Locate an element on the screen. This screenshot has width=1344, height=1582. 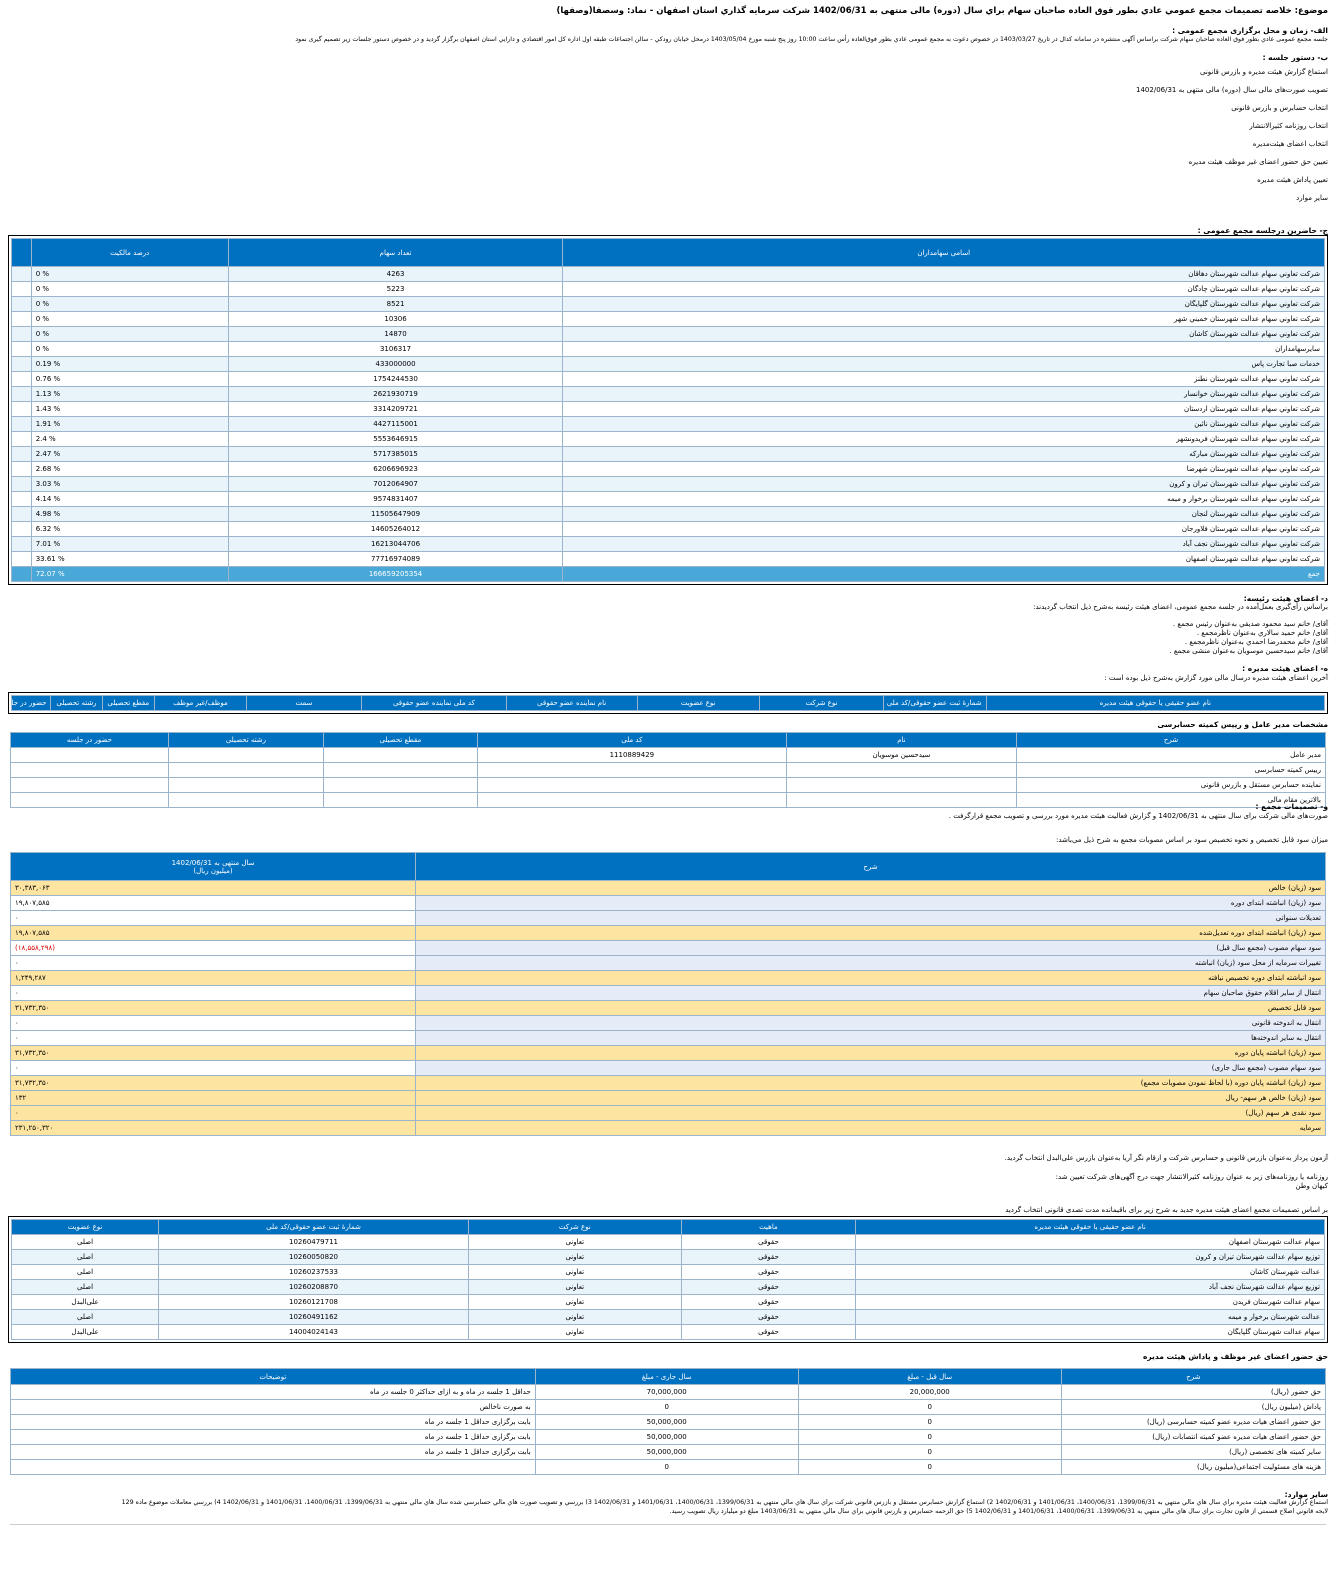
ownership-percent: 1.91 % is located at coordinates (129, 424).